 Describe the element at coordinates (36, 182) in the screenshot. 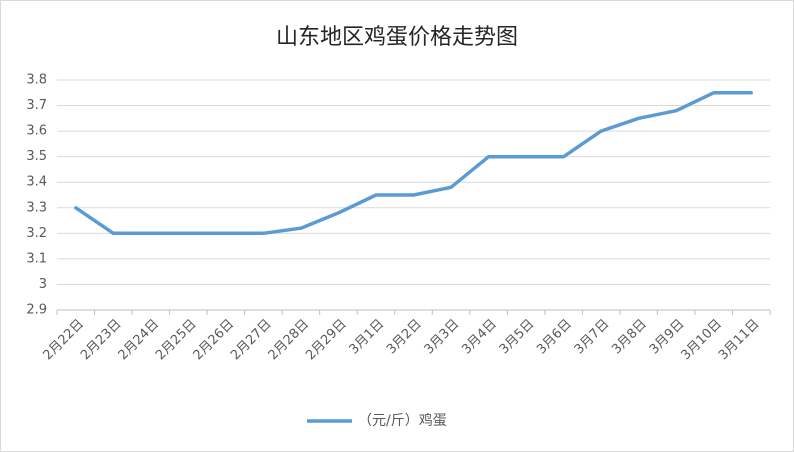

I see `y-tick-label: 3.4` at that location.